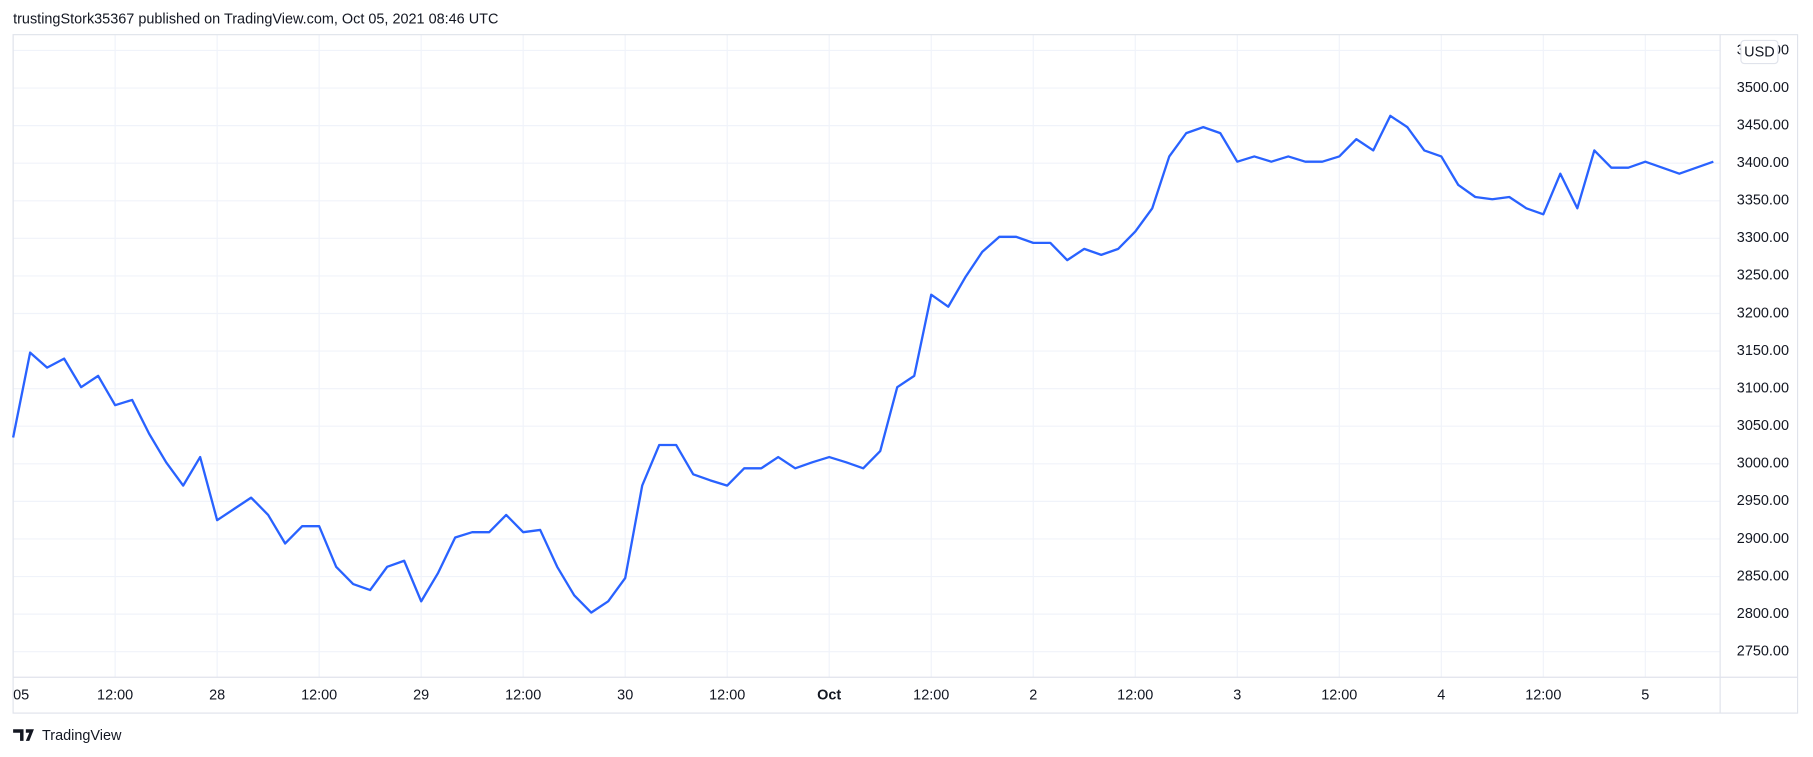  What do you see at coordinates (1033, 696) in the screenshot?
I see `x-tick-label: 2` at bounding box center [1033, 696].